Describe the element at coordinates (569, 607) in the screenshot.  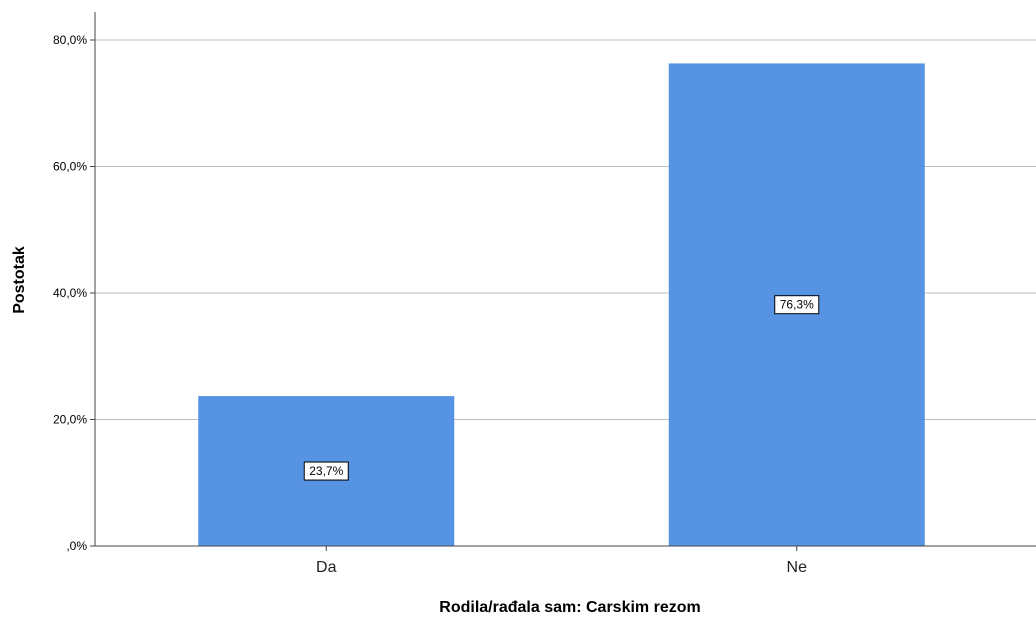
I see `x-axis-title: Rodila/rađala sam: Carskim rezom` at that location.